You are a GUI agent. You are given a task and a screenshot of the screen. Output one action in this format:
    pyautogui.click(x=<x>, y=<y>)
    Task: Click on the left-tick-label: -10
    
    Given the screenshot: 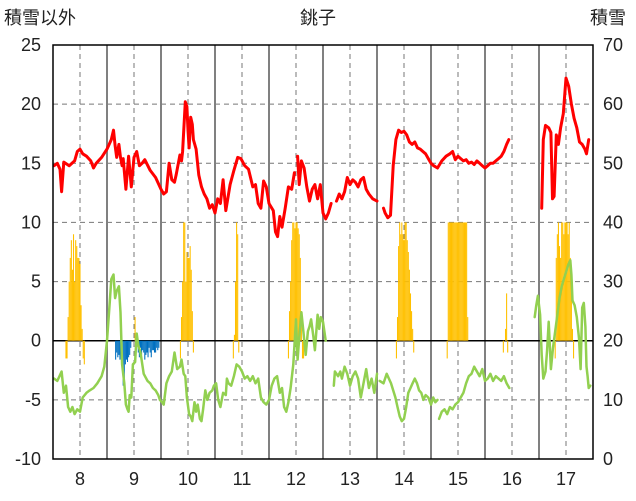 What is the action you would take?
    pyautogui.click(x=28, y=459)
    